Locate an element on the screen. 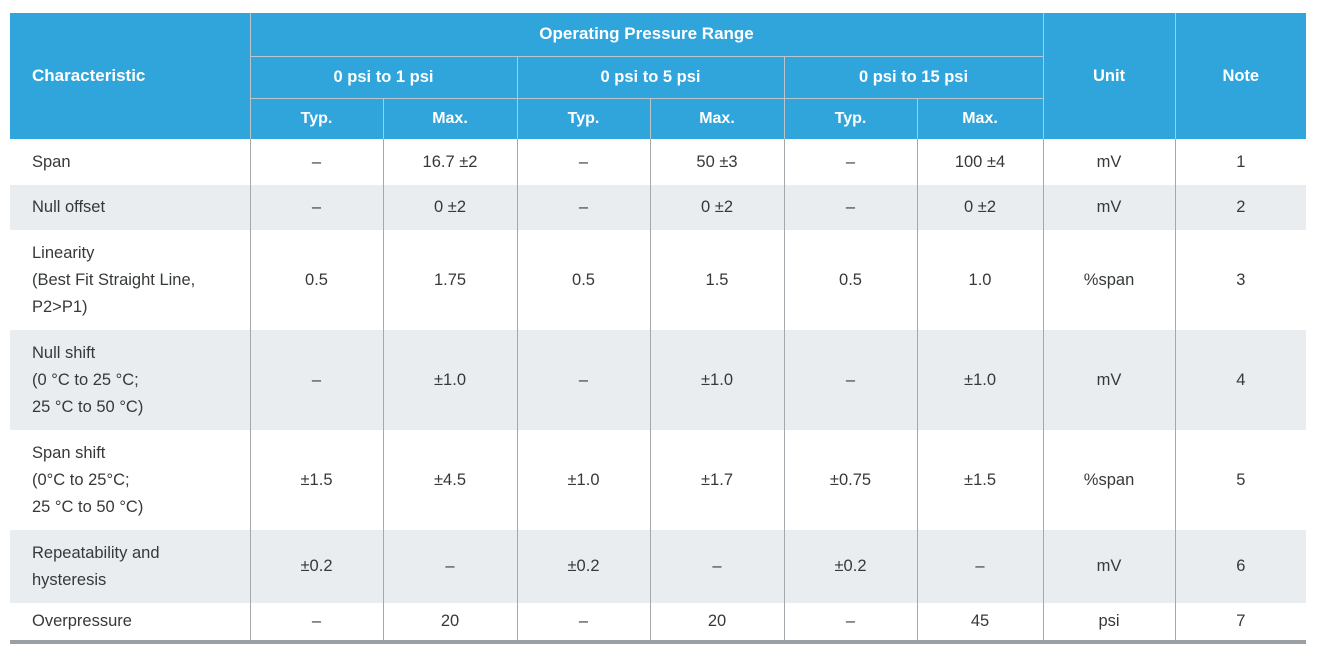 Image resolution: width=1320 pixels, height=660 pixels. characteristic-label: Span shift is located at coordinates (69, 452).